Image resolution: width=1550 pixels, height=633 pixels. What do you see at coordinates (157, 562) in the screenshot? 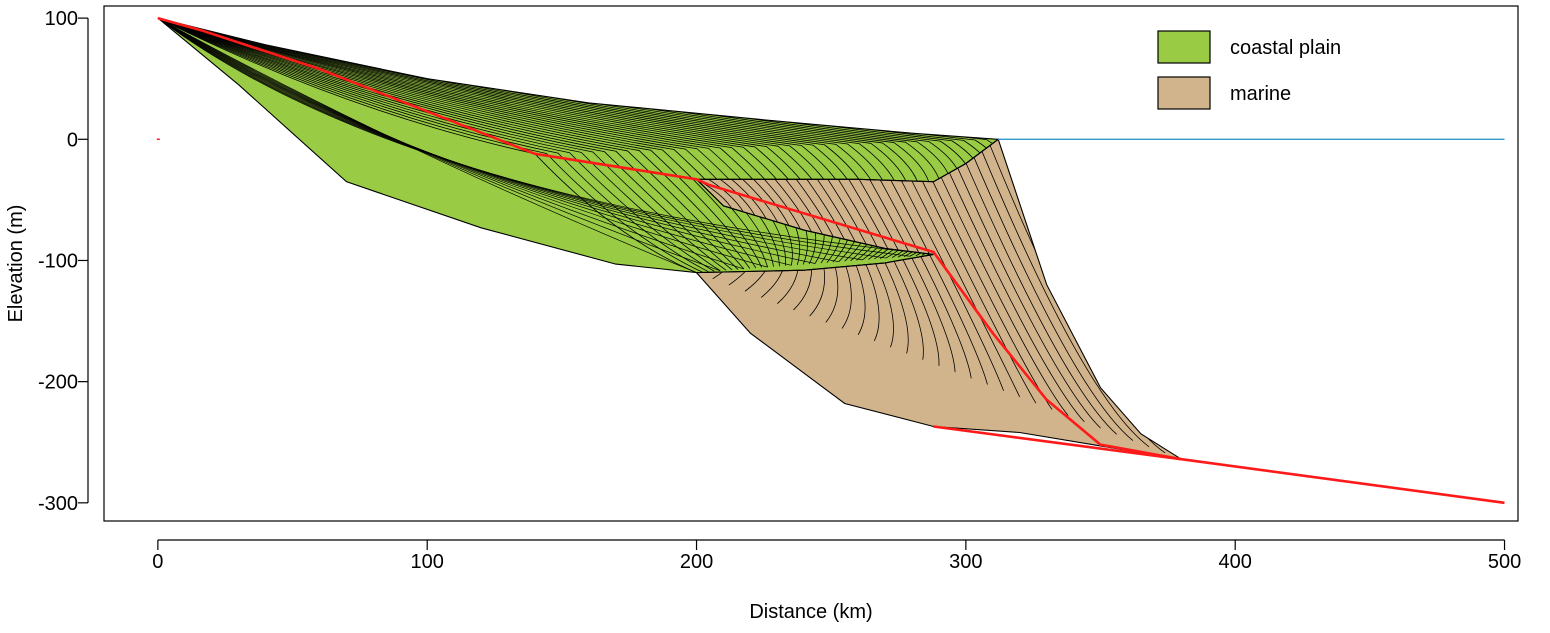
I see `x-tick-label: 0` at bounding box center [157, 562].